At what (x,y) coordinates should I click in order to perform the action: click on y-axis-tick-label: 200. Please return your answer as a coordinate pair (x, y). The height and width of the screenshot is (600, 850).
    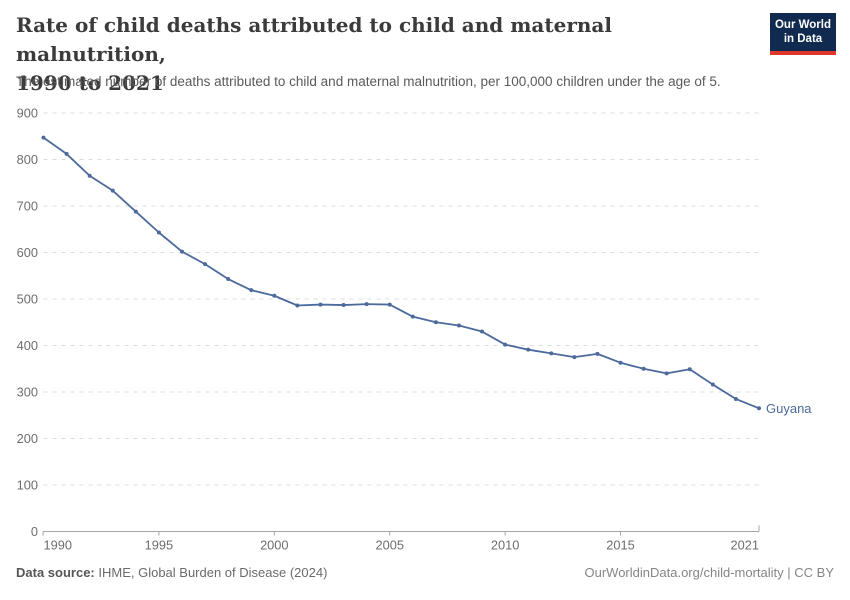
    Looking at the image, I should click on (27, 438).